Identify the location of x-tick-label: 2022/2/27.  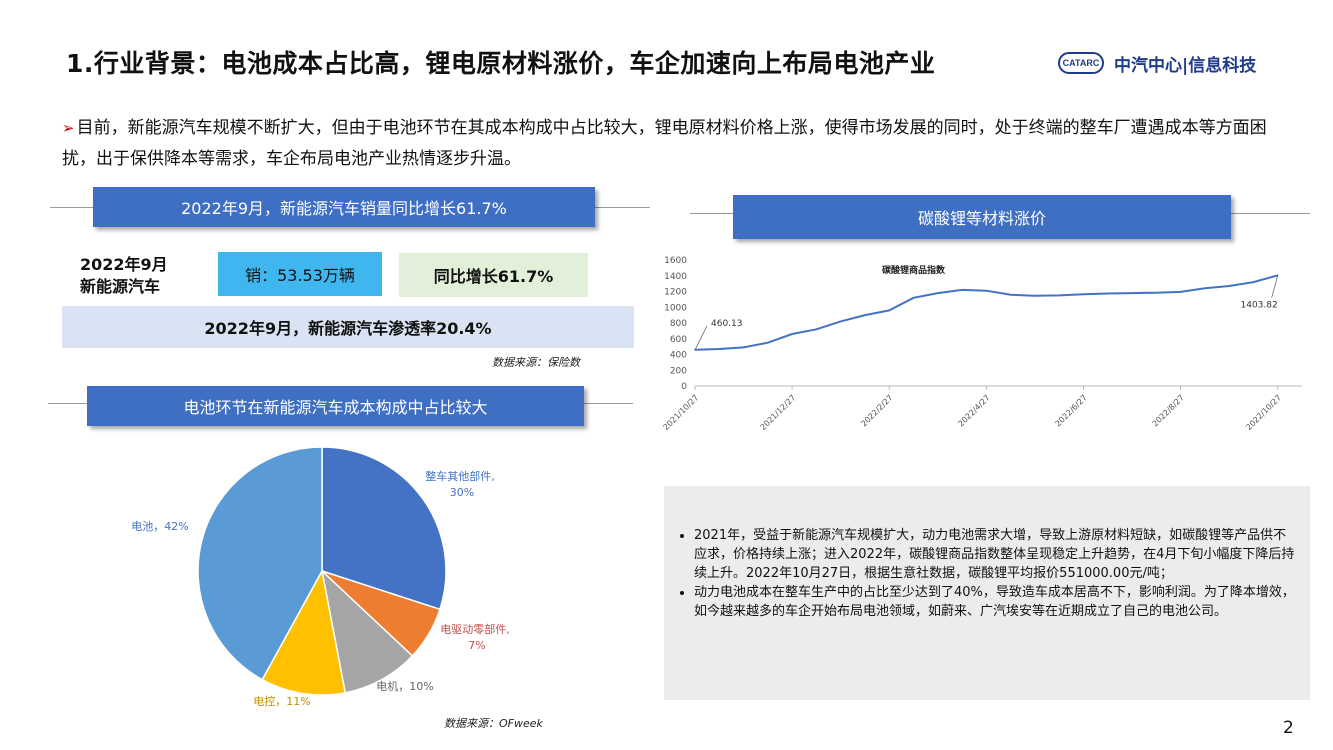
(876, 410).